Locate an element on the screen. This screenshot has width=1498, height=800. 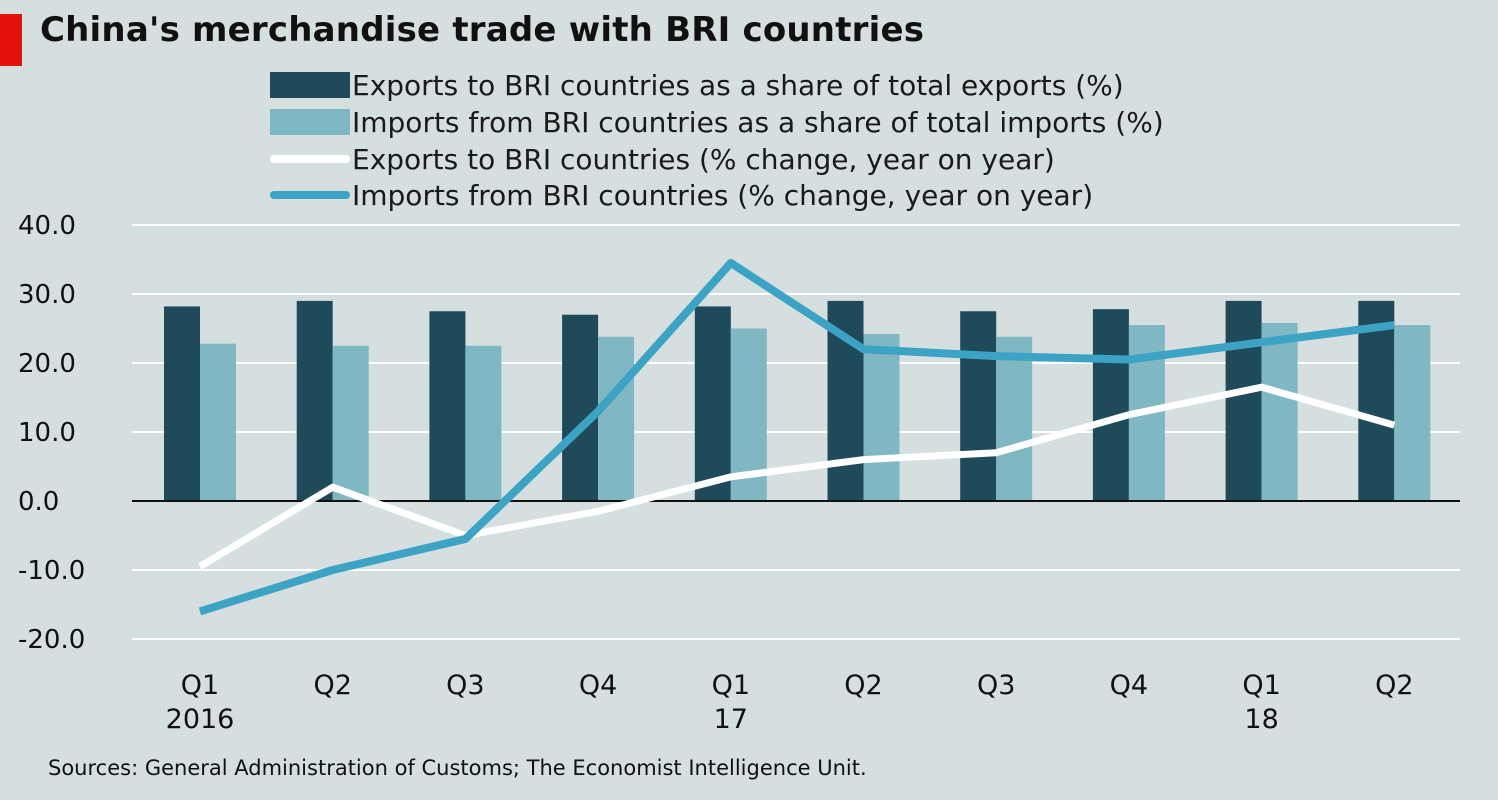
legend-swatch-exports-share is located at coordinates (310, 85).